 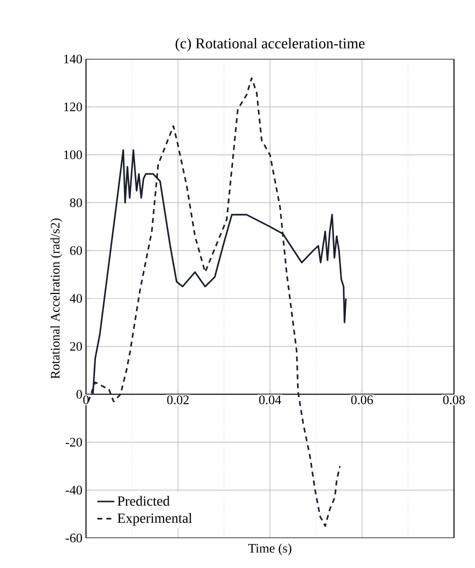 I want to click on x-tick-label: 0.06, so click(x=362, y=400).